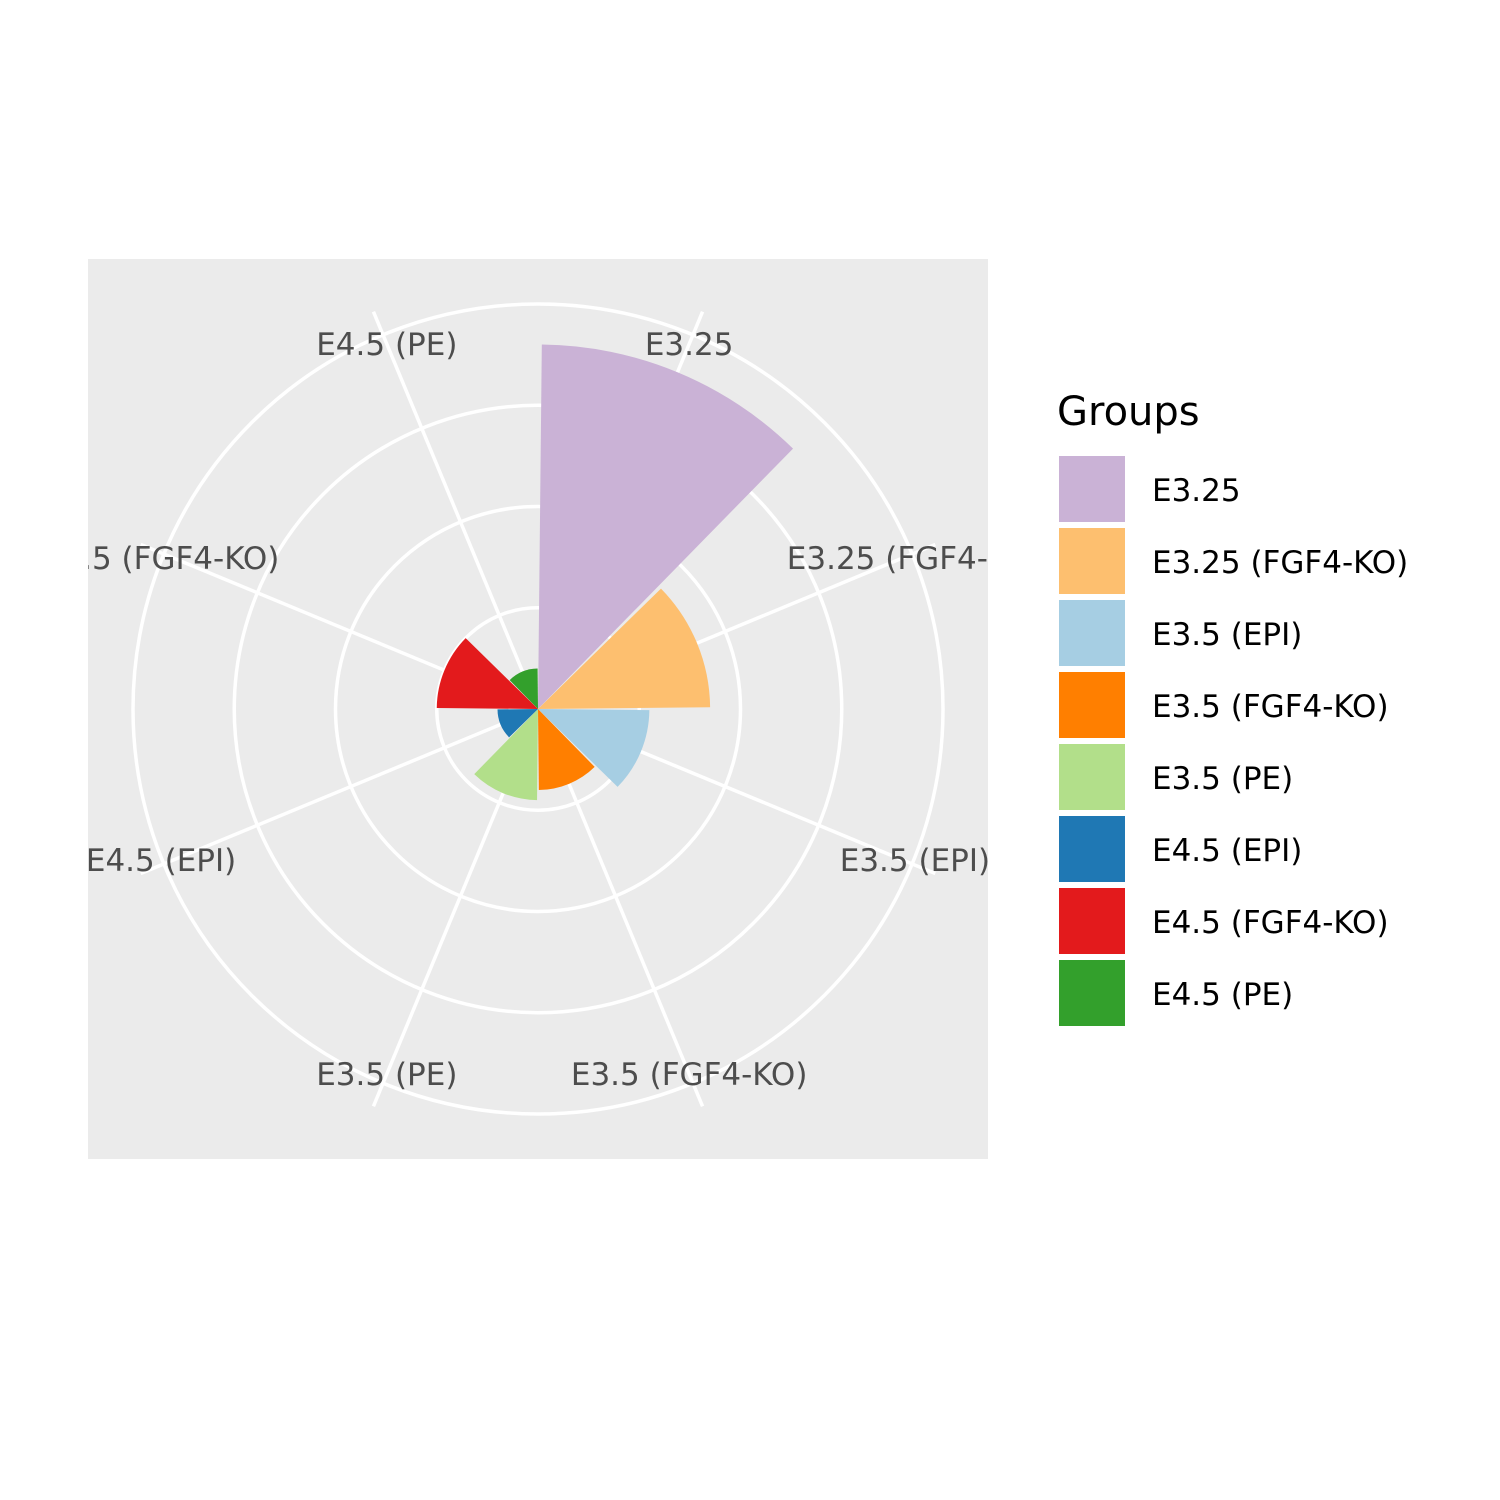 Image resolution: width=1500 pixels, height=1500 pixels. Describe the element at coordinates (915, 559) in the screenshot. I see `angle-tick-label: E3.25 (FGF4-KO)` at that location.